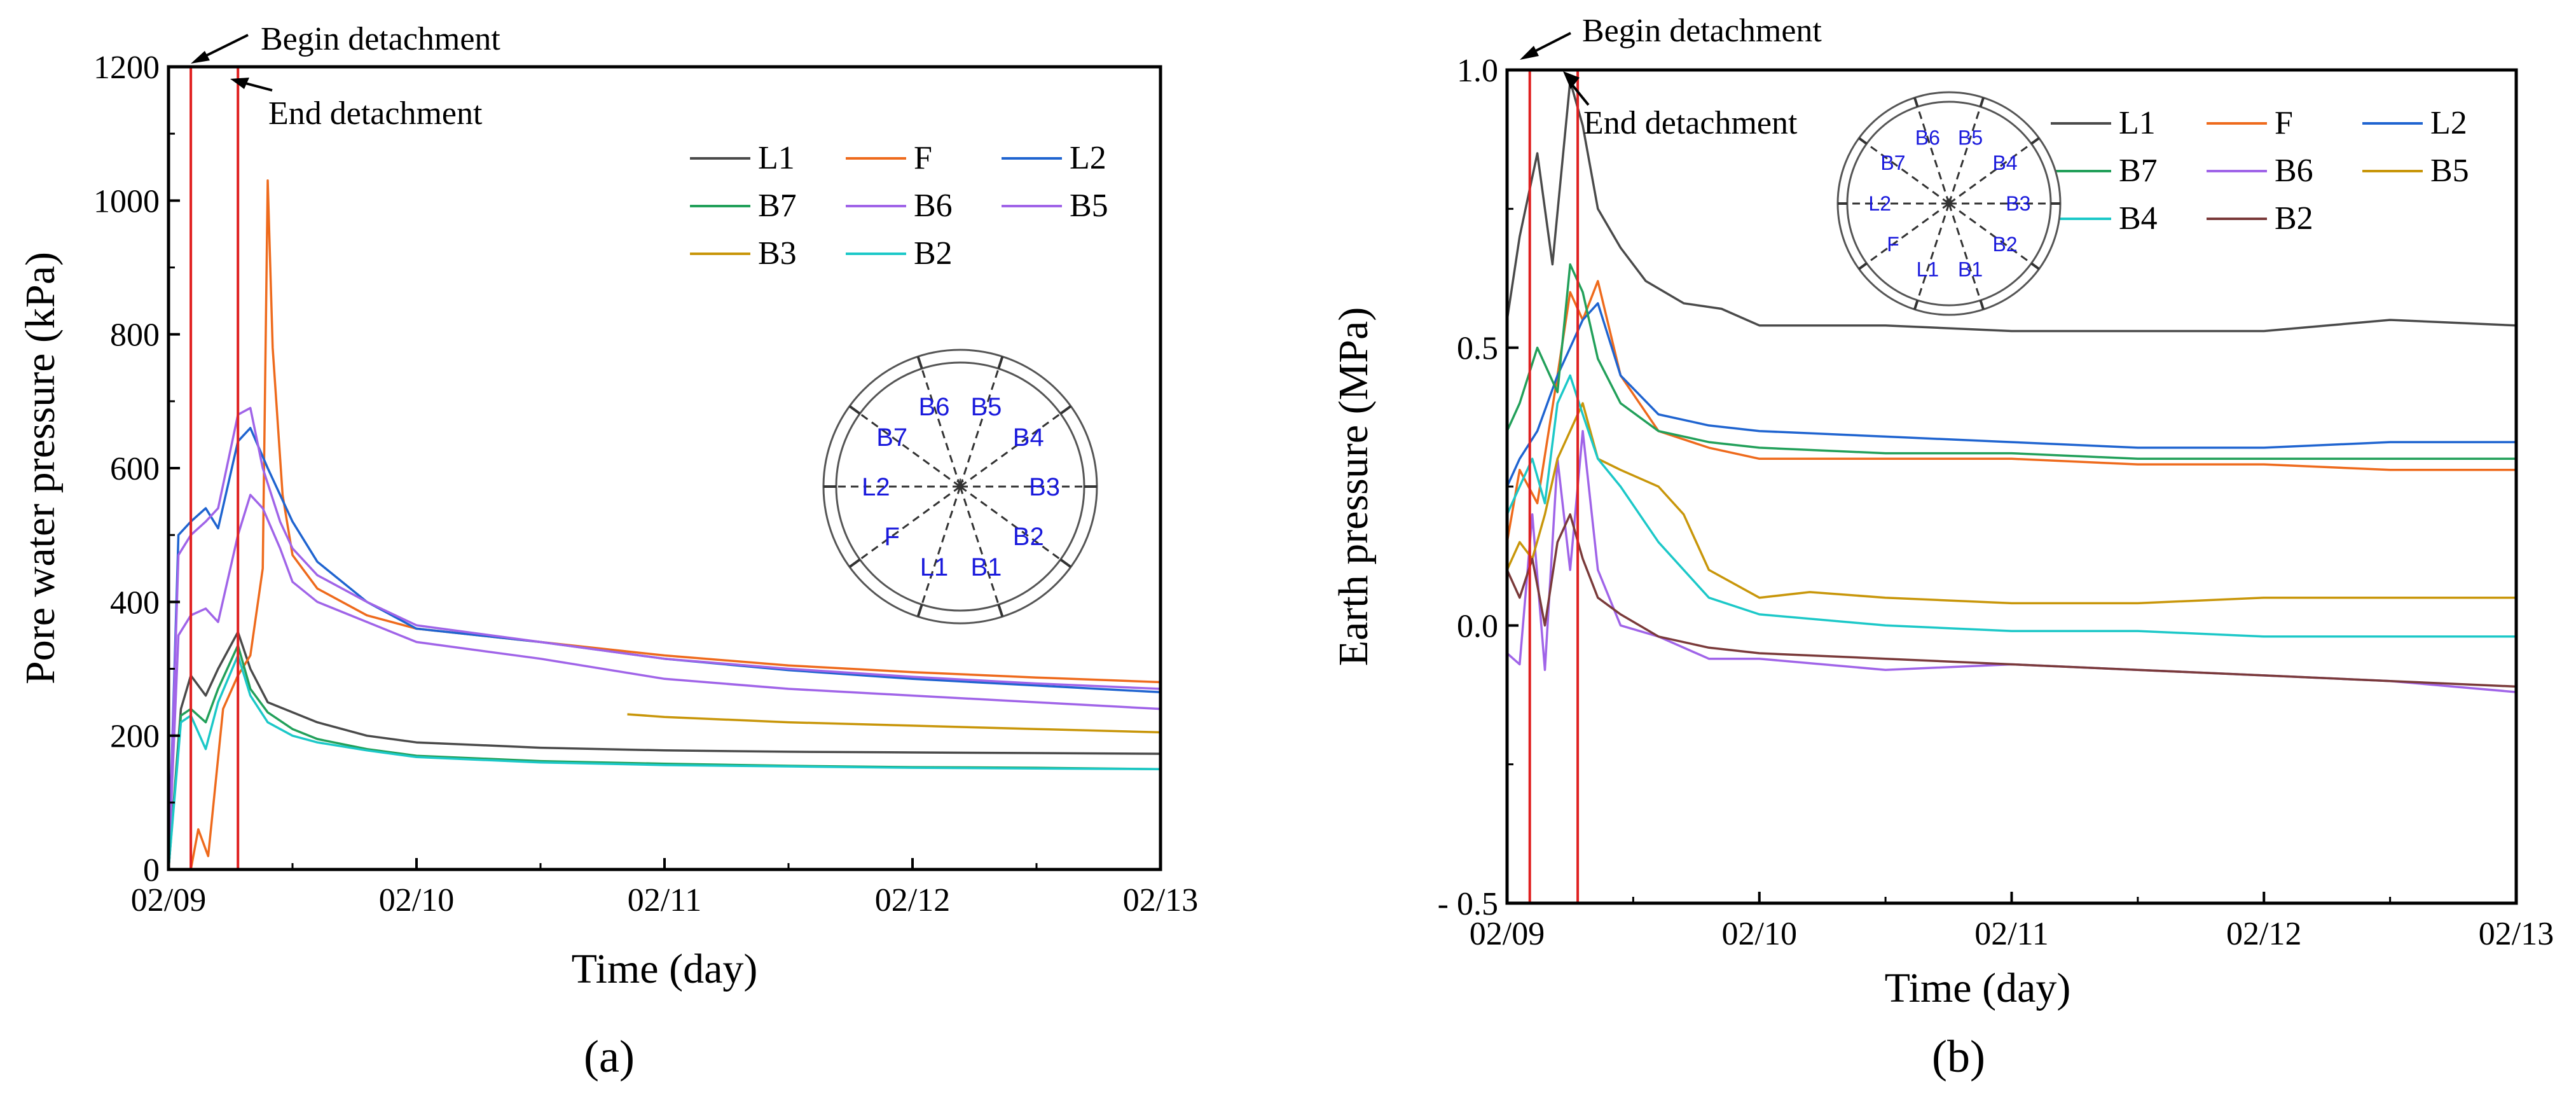 The height and width of the screenshot is (1094, 2576). I want to click on x-tick-label-b: 02/13, so click(2516, 934).